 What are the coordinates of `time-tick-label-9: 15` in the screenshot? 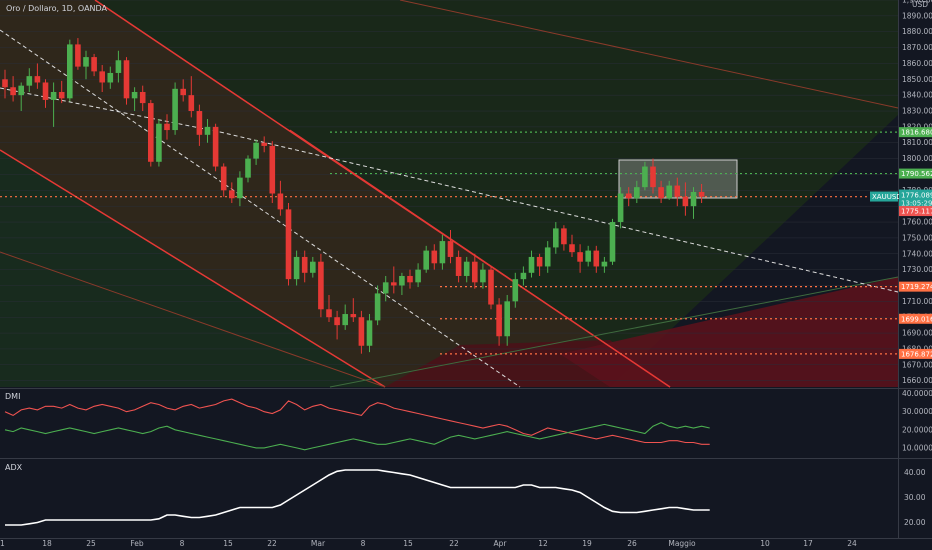 It's located at (408, 543).